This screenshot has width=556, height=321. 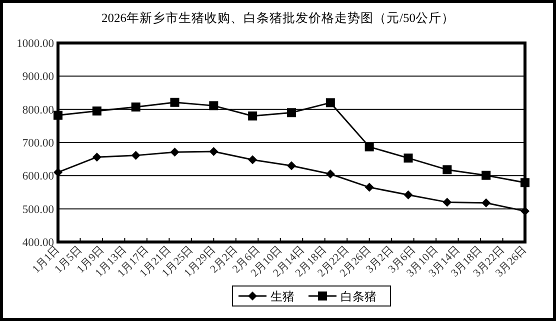 What do you see at coordinates (38, 77) in the screenshot?
I see `y-tick-label: 900.00` at bounding box center [38, 77].